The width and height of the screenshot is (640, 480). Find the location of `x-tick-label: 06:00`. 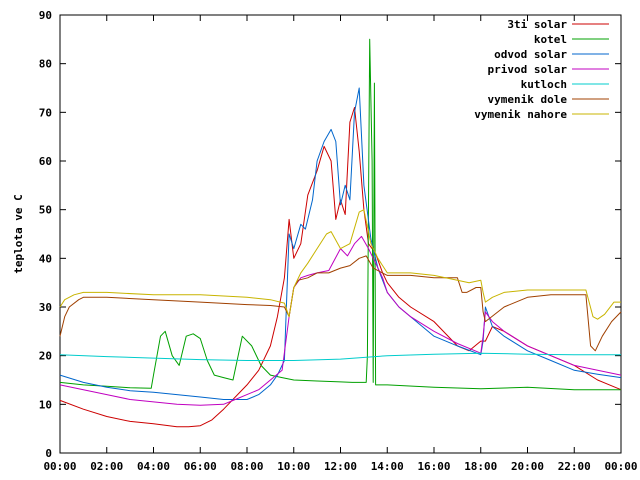

x-tick-label: 06:00 is located at coordinates (200, 466).